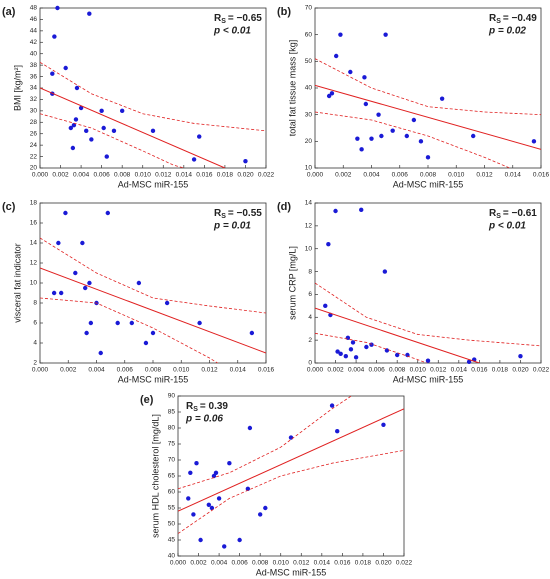  I want to click on stat-r: RS = −0.65, so click(238, 19).